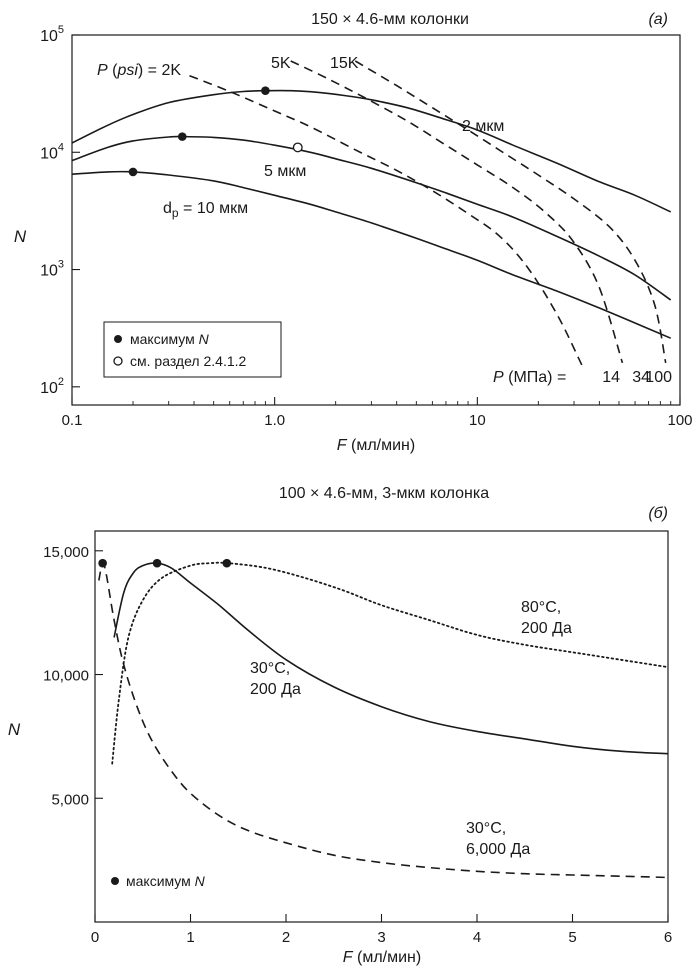 The height and width of the screenshot is (969, 693). What do you see at coordinates (384, 493) in the screenshot?
I see `panel-b-title: 100 × 4.6-мм, 3-мкм колонка` at bounding box center [384, 493].